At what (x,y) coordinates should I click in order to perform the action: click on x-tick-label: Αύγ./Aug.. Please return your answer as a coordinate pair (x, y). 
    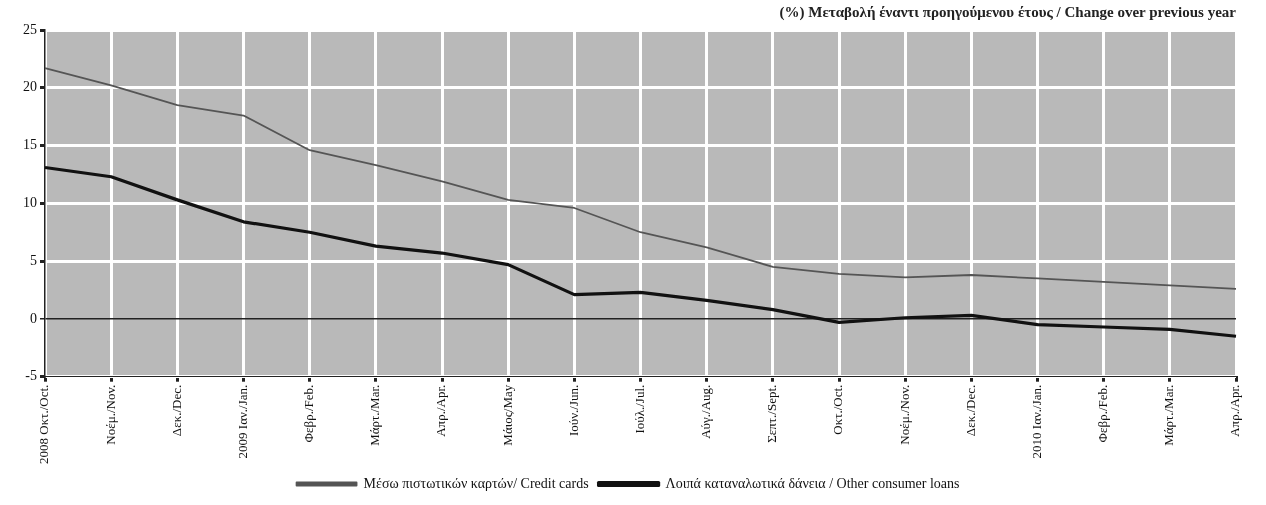
    Looking at the image, I should click on (706, 411).